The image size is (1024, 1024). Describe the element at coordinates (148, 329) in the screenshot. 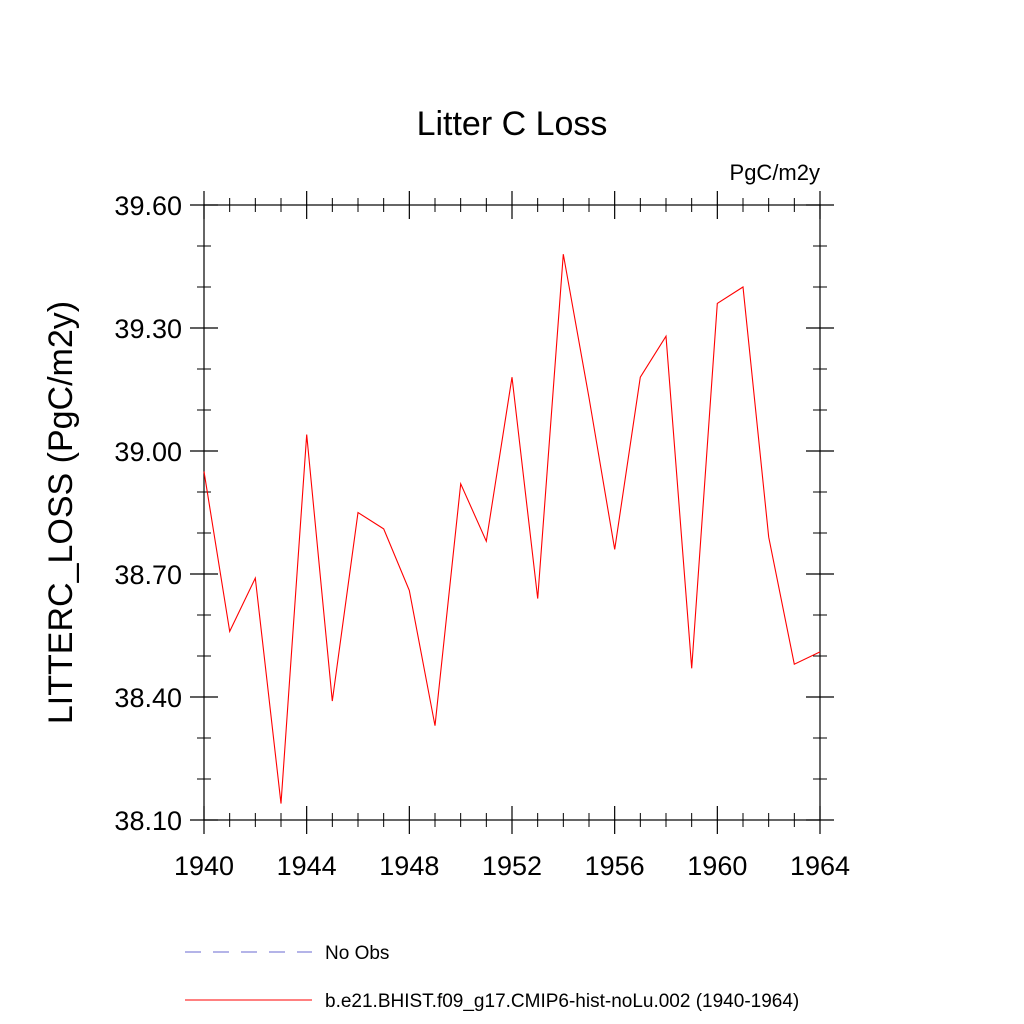

I see `y-tick-label: 39.30` at that location.